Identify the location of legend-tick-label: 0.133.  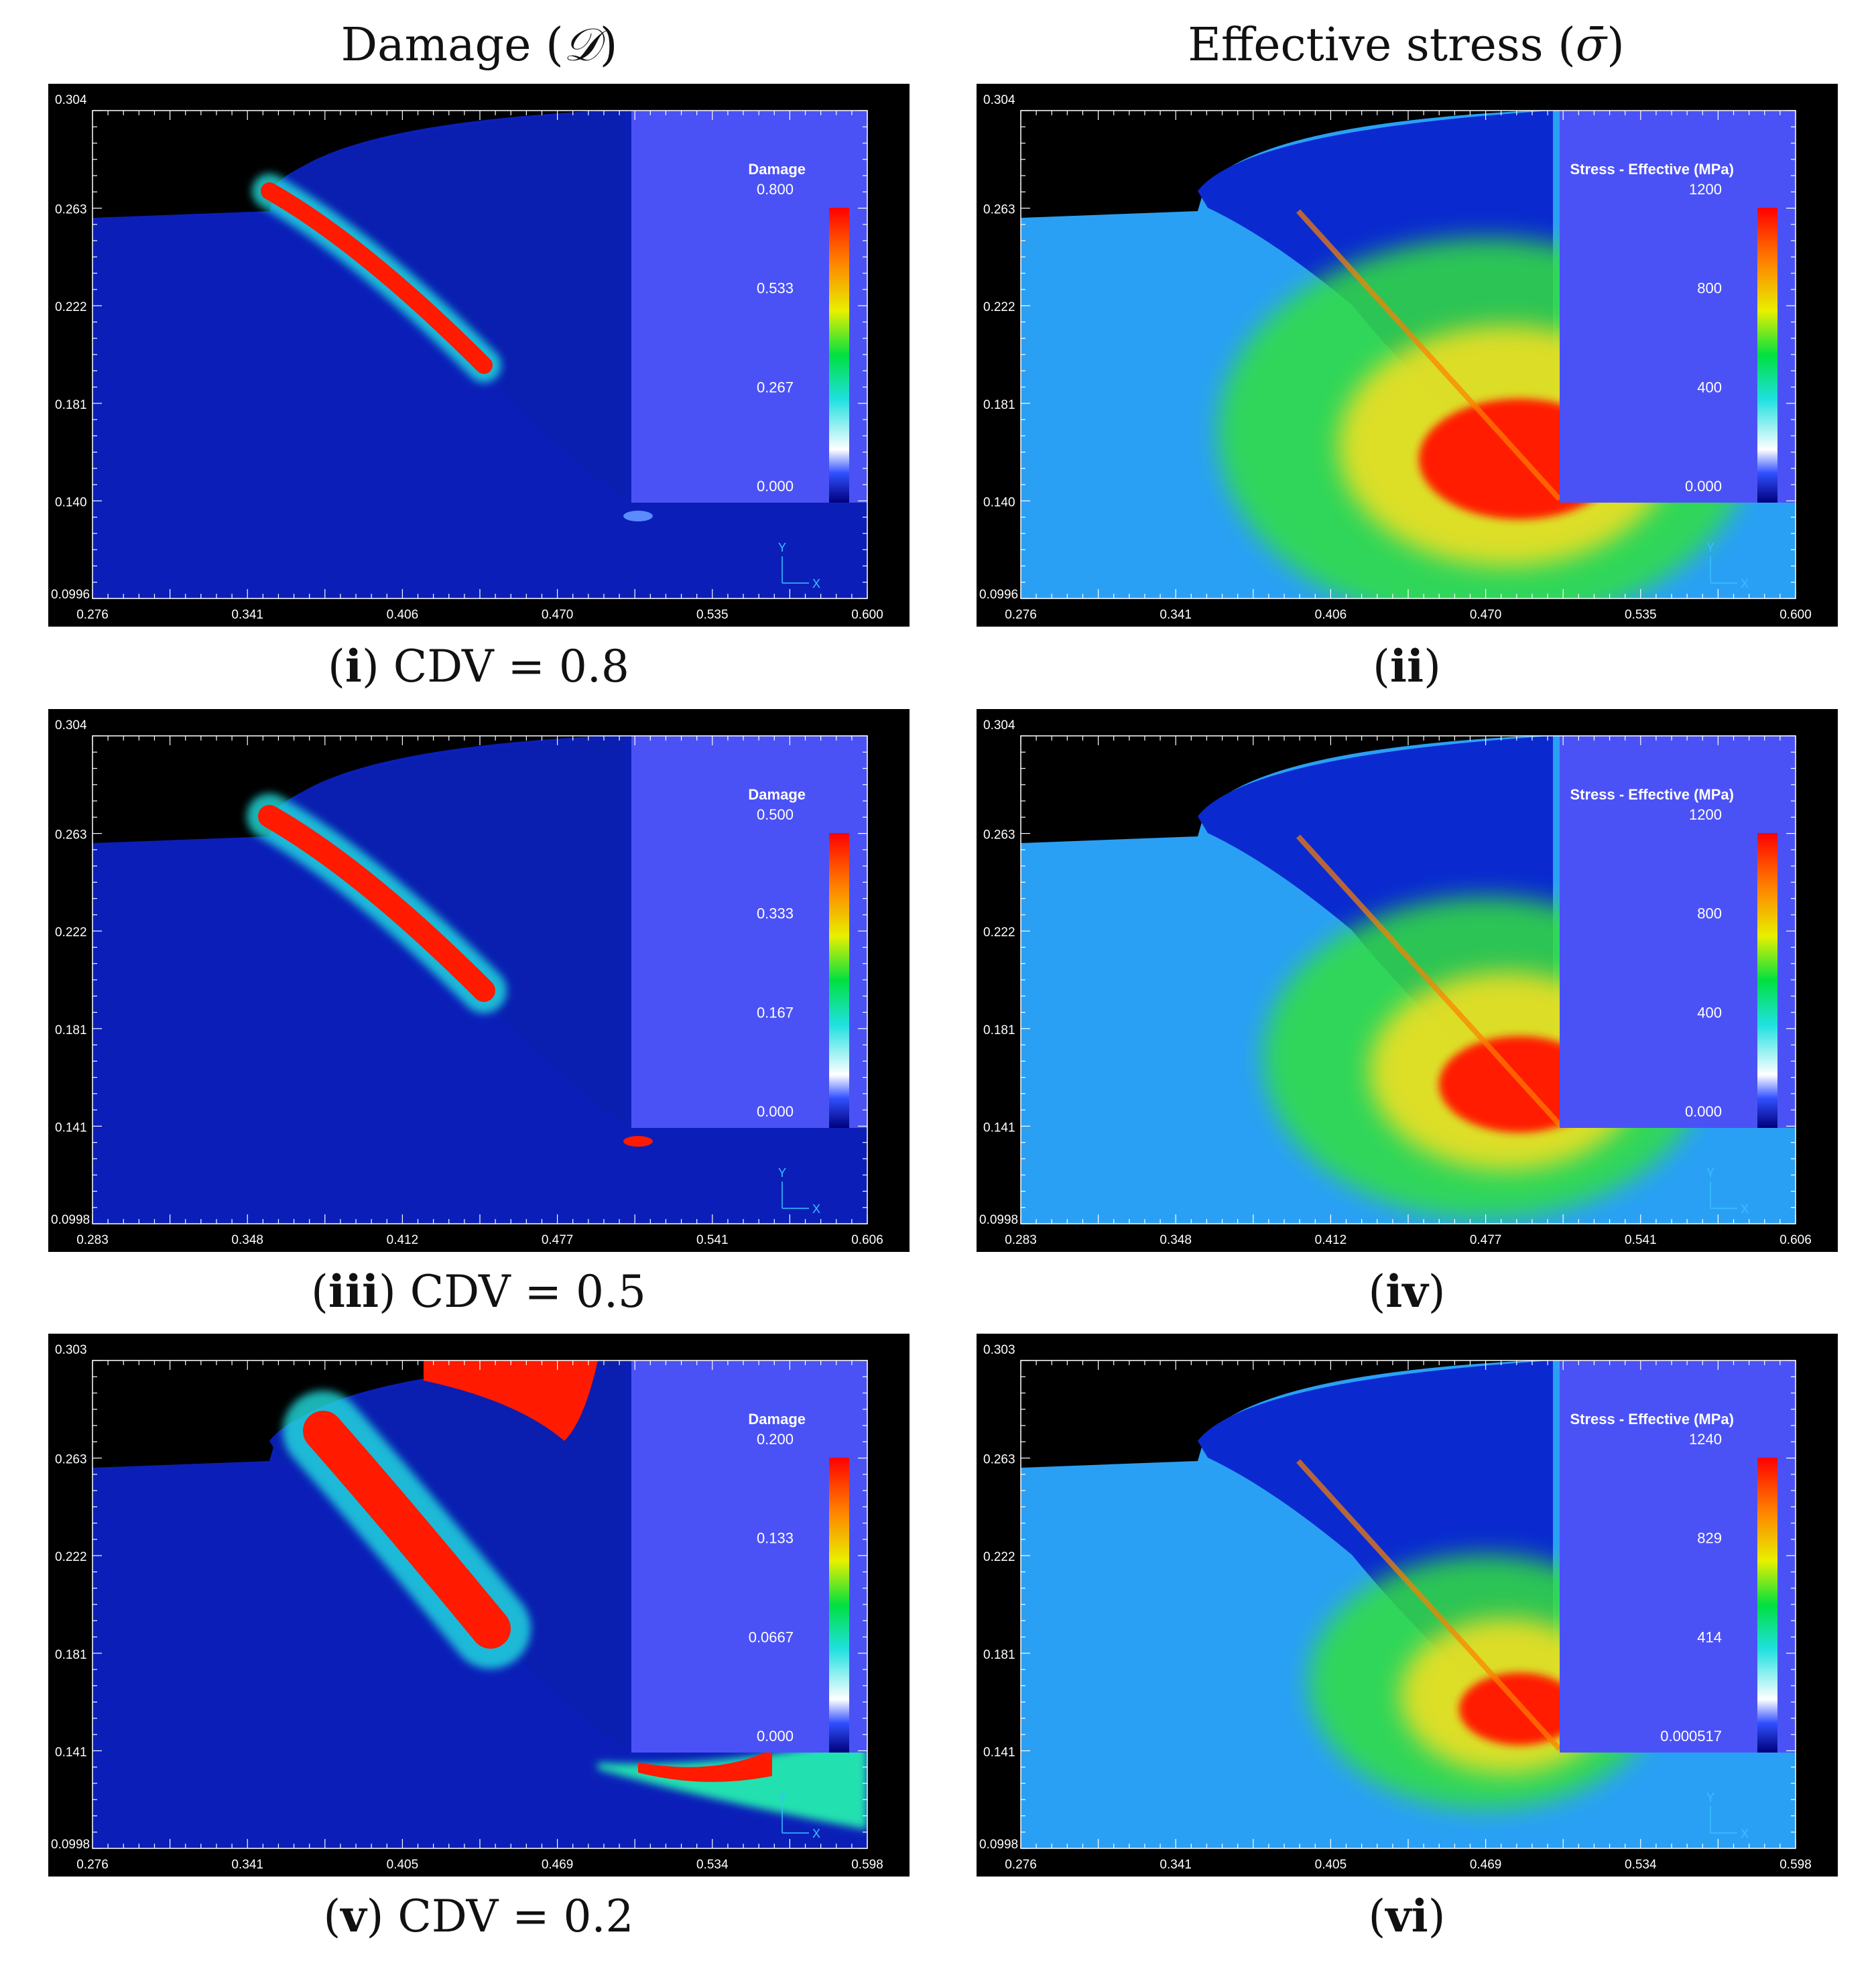
(776, 1538).